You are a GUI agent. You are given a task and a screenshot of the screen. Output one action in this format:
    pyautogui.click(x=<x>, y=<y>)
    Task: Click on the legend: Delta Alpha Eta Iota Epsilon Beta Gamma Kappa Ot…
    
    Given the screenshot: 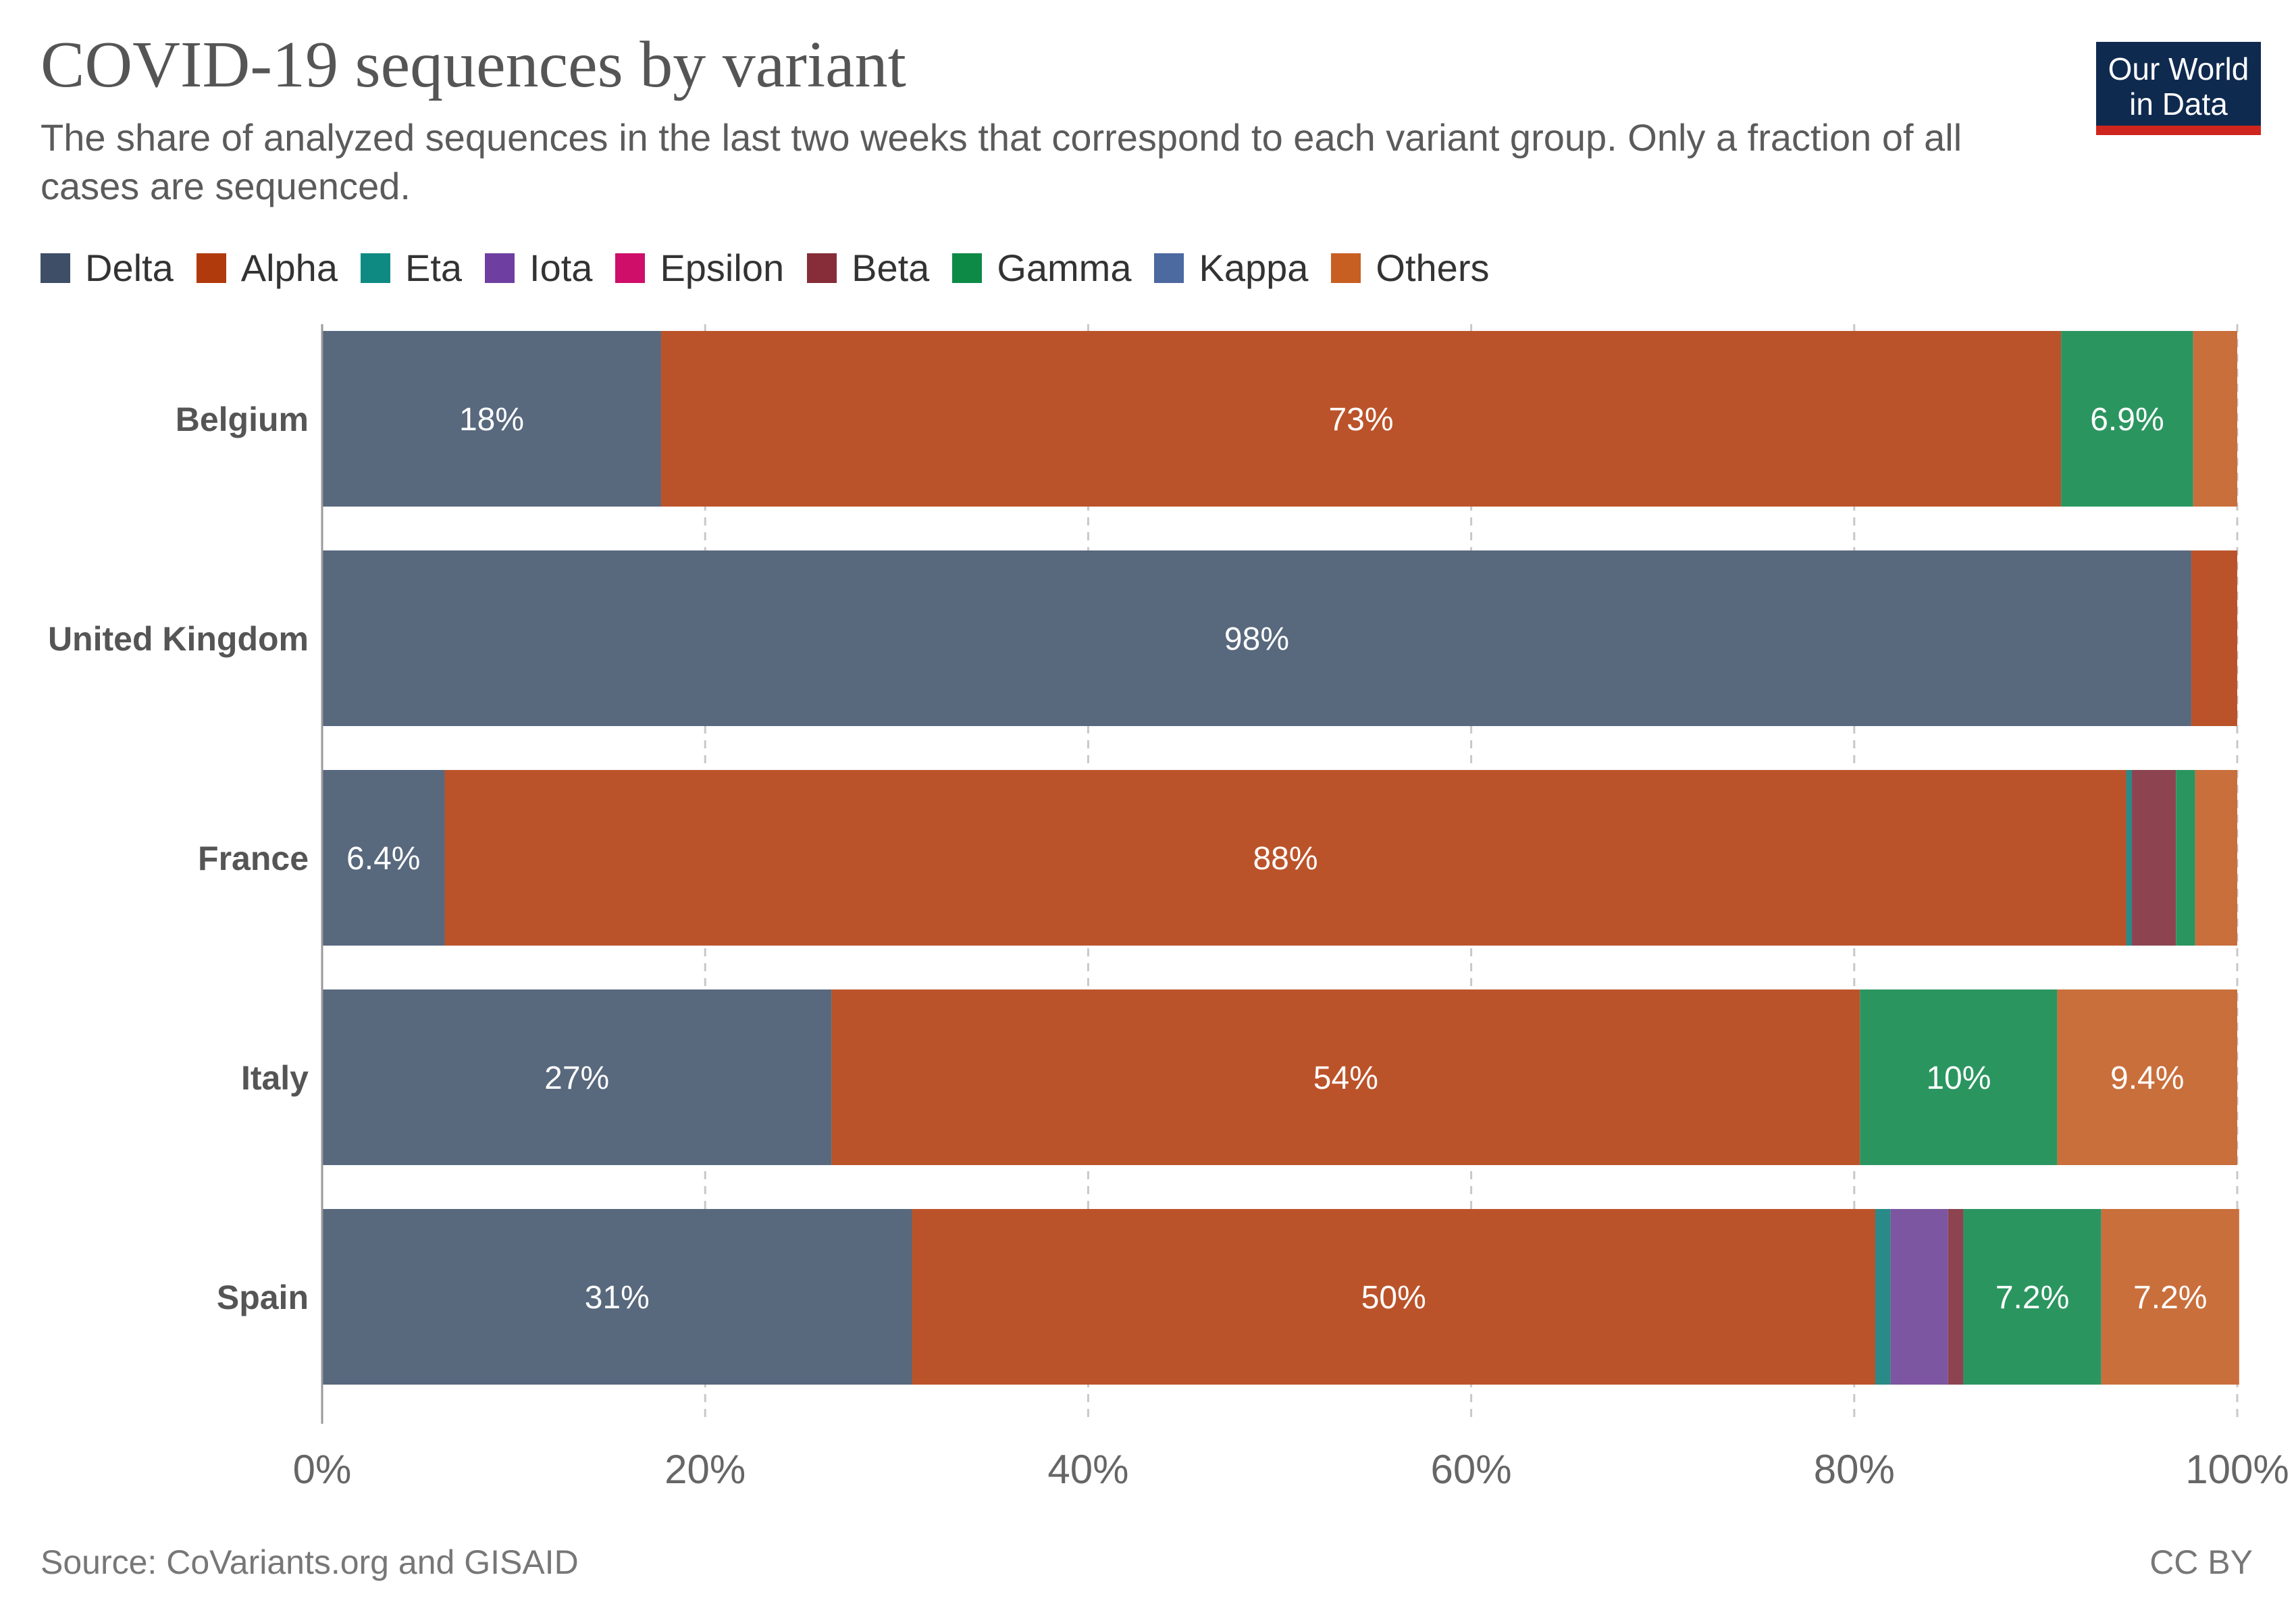 What is the action you would take?
    pyautogui.click(x=776, y=268)
    